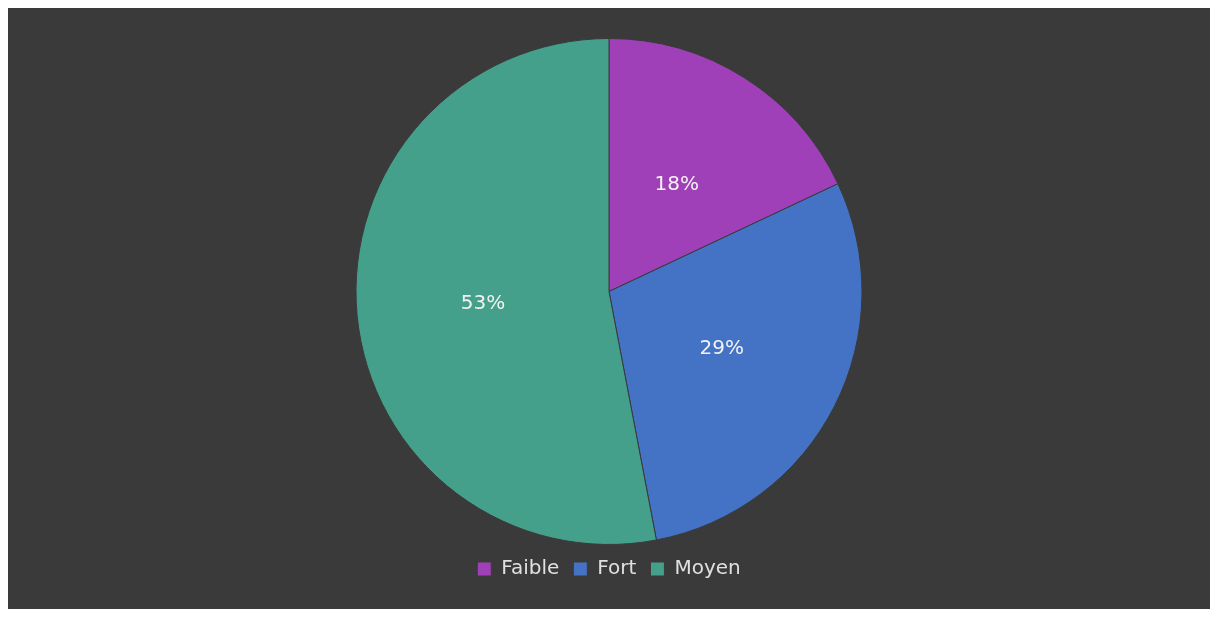 The width and height of the screenshot is (1218, 617). I want to click on data-label: 53%, so click(483, 301).